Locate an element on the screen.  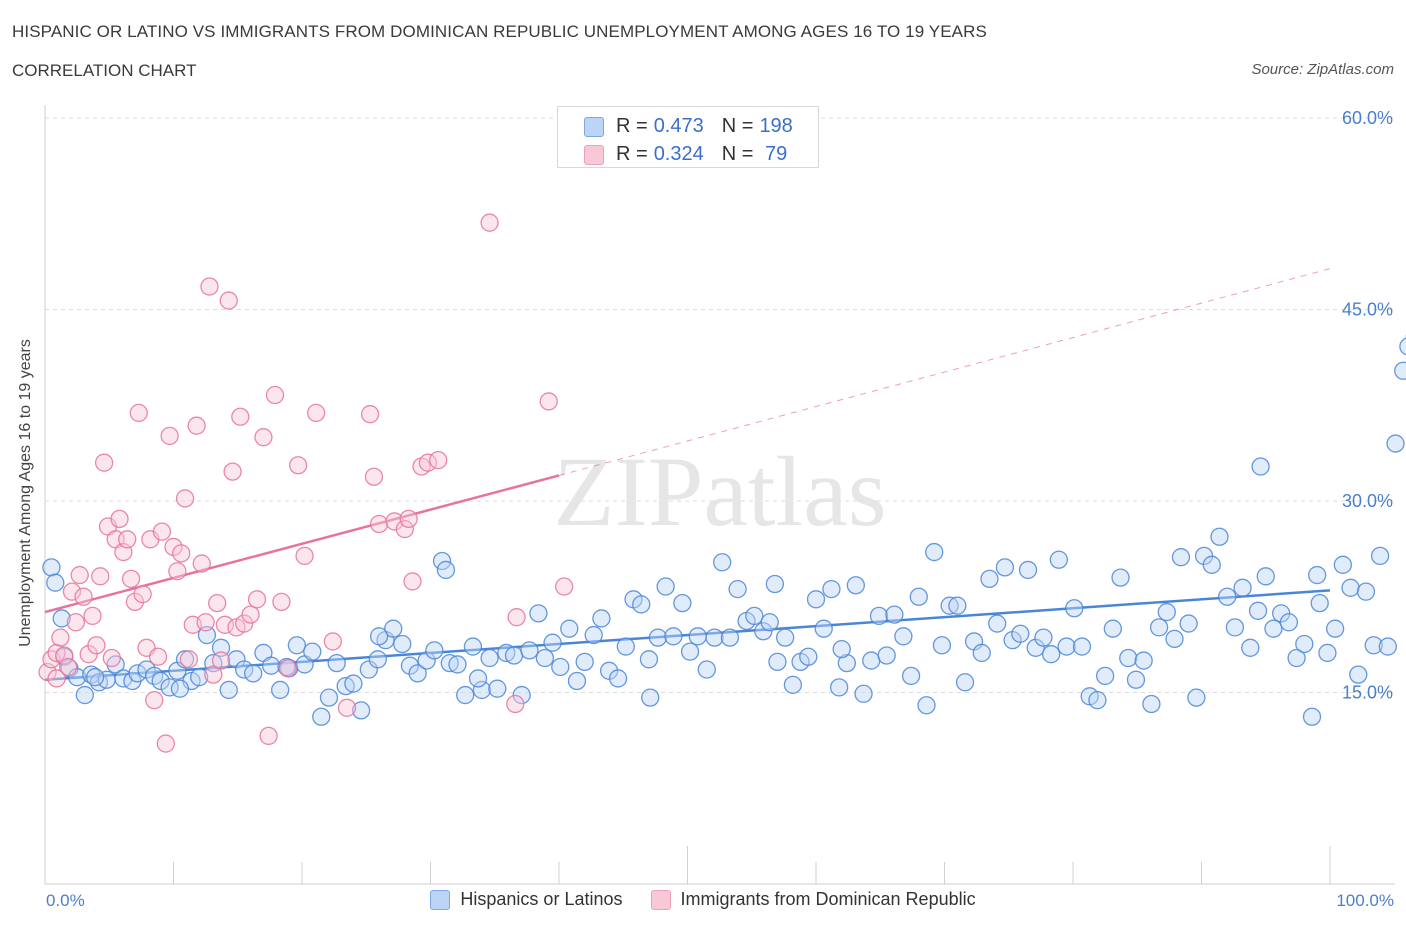
blue-trend-line is located at coordinates (687, 635).